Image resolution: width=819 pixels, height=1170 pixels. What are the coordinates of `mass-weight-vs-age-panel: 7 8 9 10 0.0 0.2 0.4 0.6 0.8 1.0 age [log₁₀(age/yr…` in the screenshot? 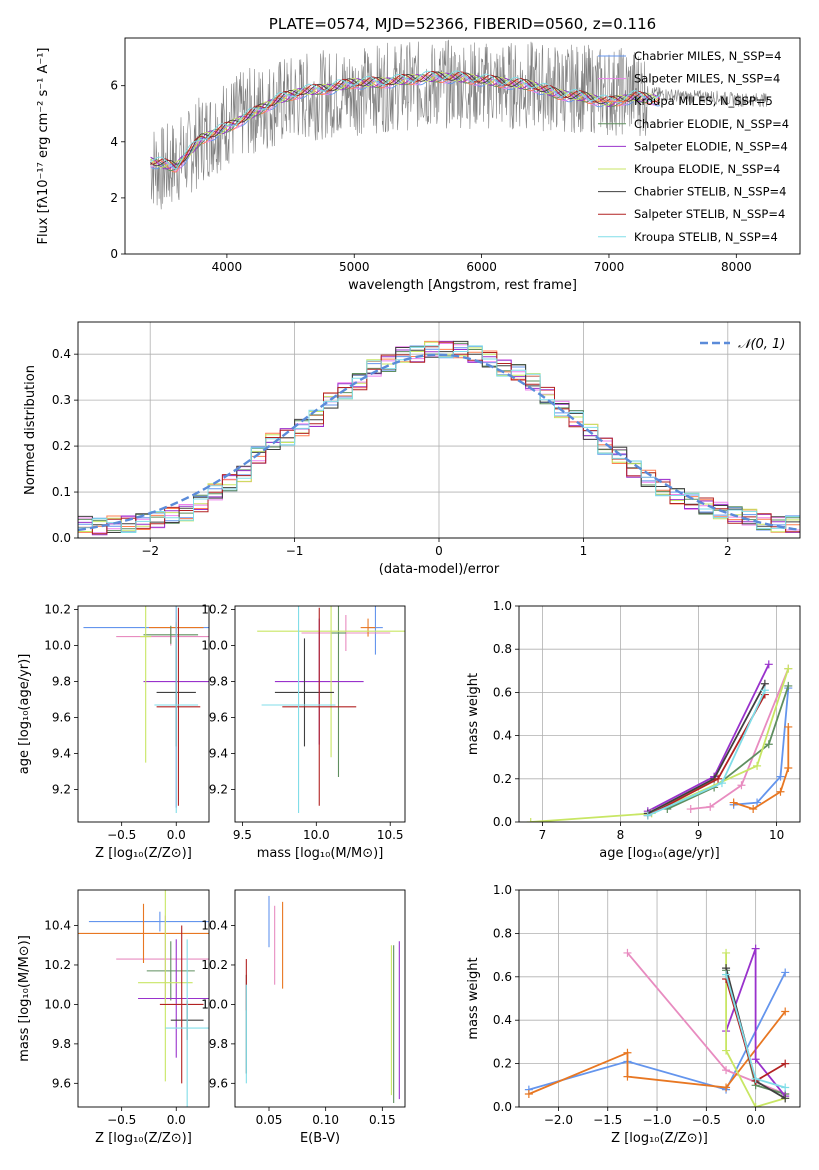 It's located at (633, 730).